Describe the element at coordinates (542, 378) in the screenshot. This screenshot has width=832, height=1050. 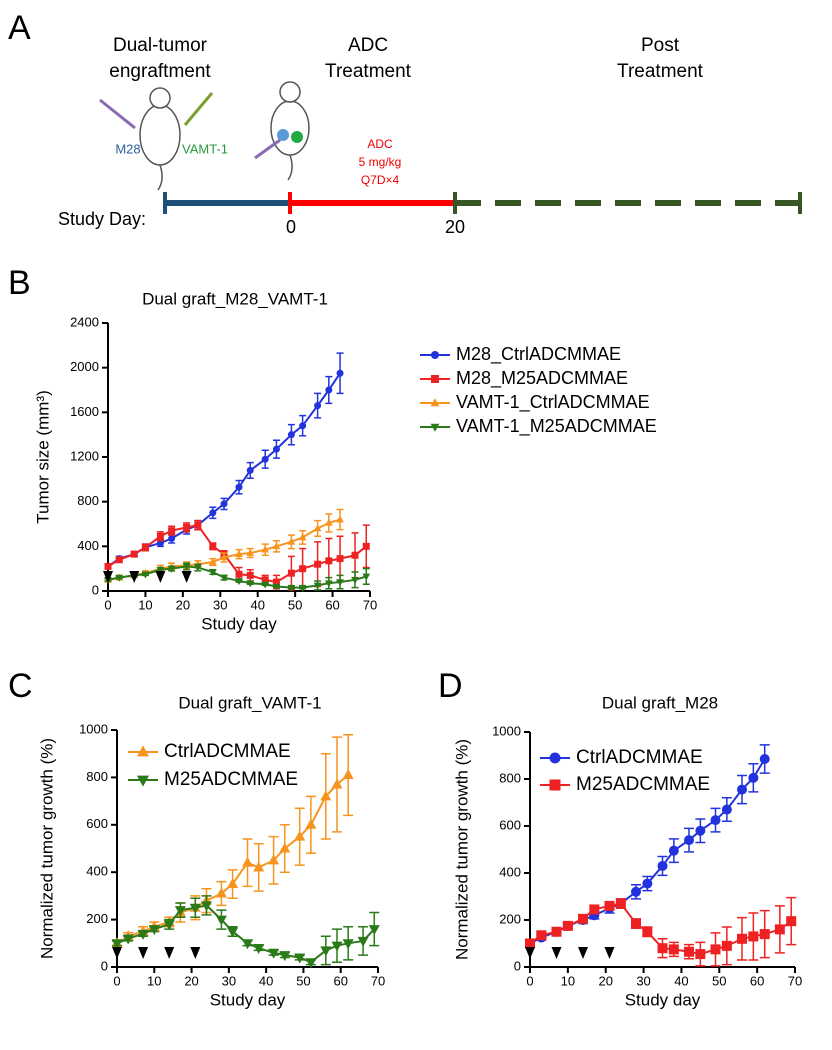
I see `legend-label: M28_M25ADCMMAE` at that location.